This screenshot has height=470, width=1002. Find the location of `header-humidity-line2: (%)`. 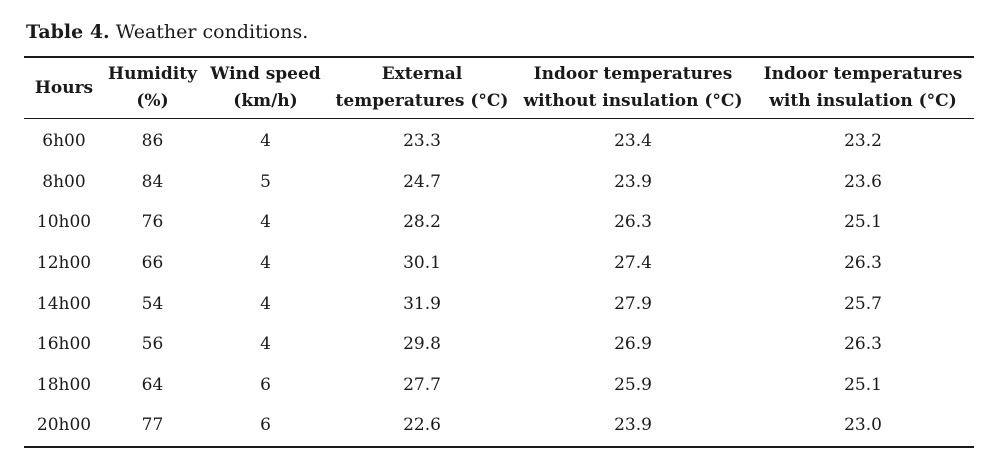

header-humidity-line2: (%) is located at coordinates (152, 101).